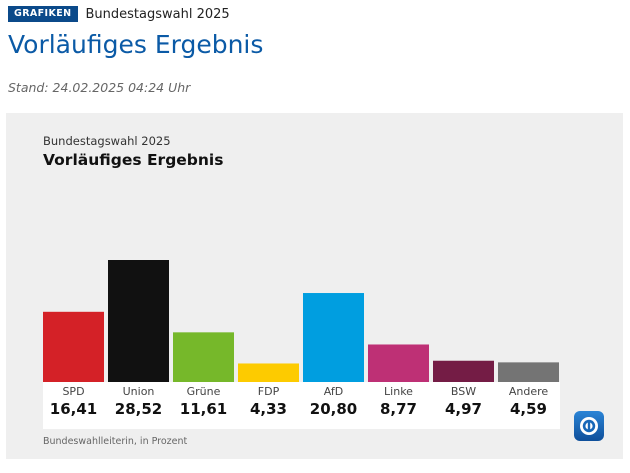 This screenshot has height=473, width=630. I want to click on chart-title: Vorläufiges Ergebnis, so click(133, 160).